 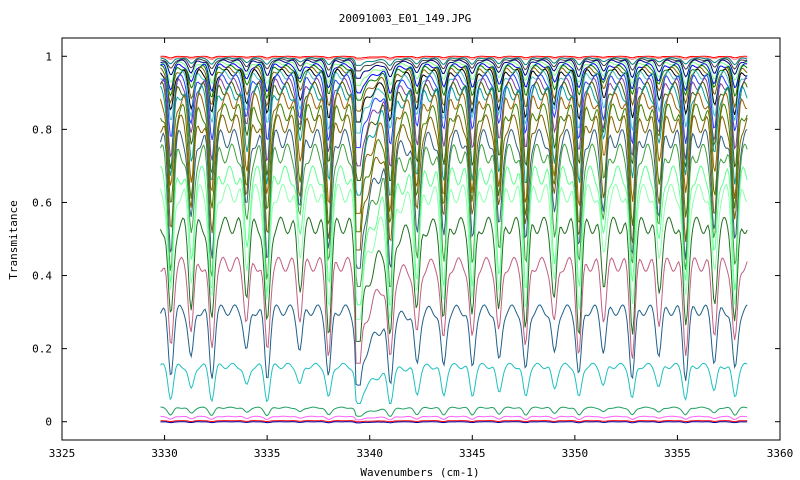 I want to click on x-tick-label: 3340, so click(x=369, y=453).